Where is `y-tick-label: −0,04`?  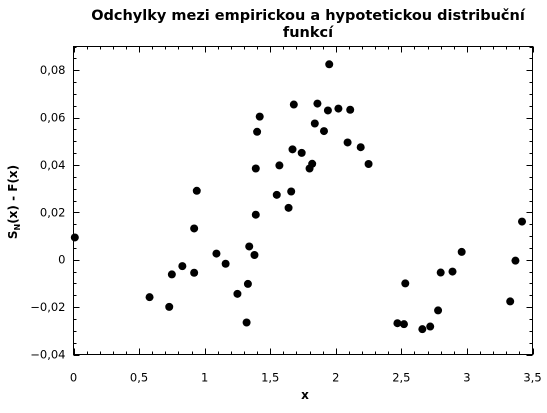
y-tick-label: −0,04 is located at coordinates (47, 355).